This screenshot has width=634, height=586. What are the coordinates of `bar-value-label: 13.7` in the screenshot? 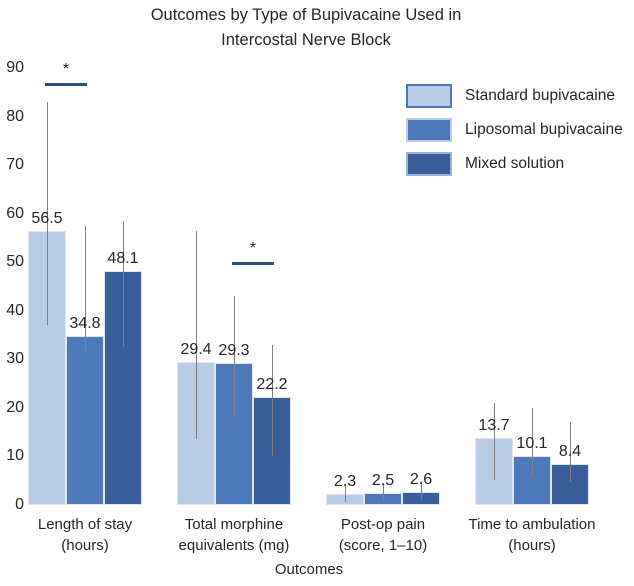 It's located at (494, 426).